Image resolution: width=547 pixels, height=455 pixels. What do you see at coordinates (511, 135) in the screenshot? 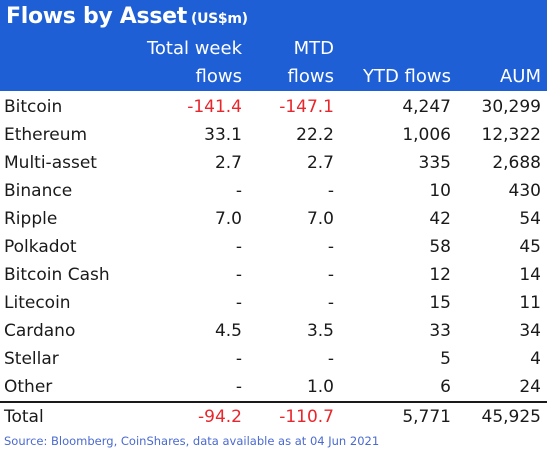
I see `aum-value: 12,322` at bounding box center [511, 135].